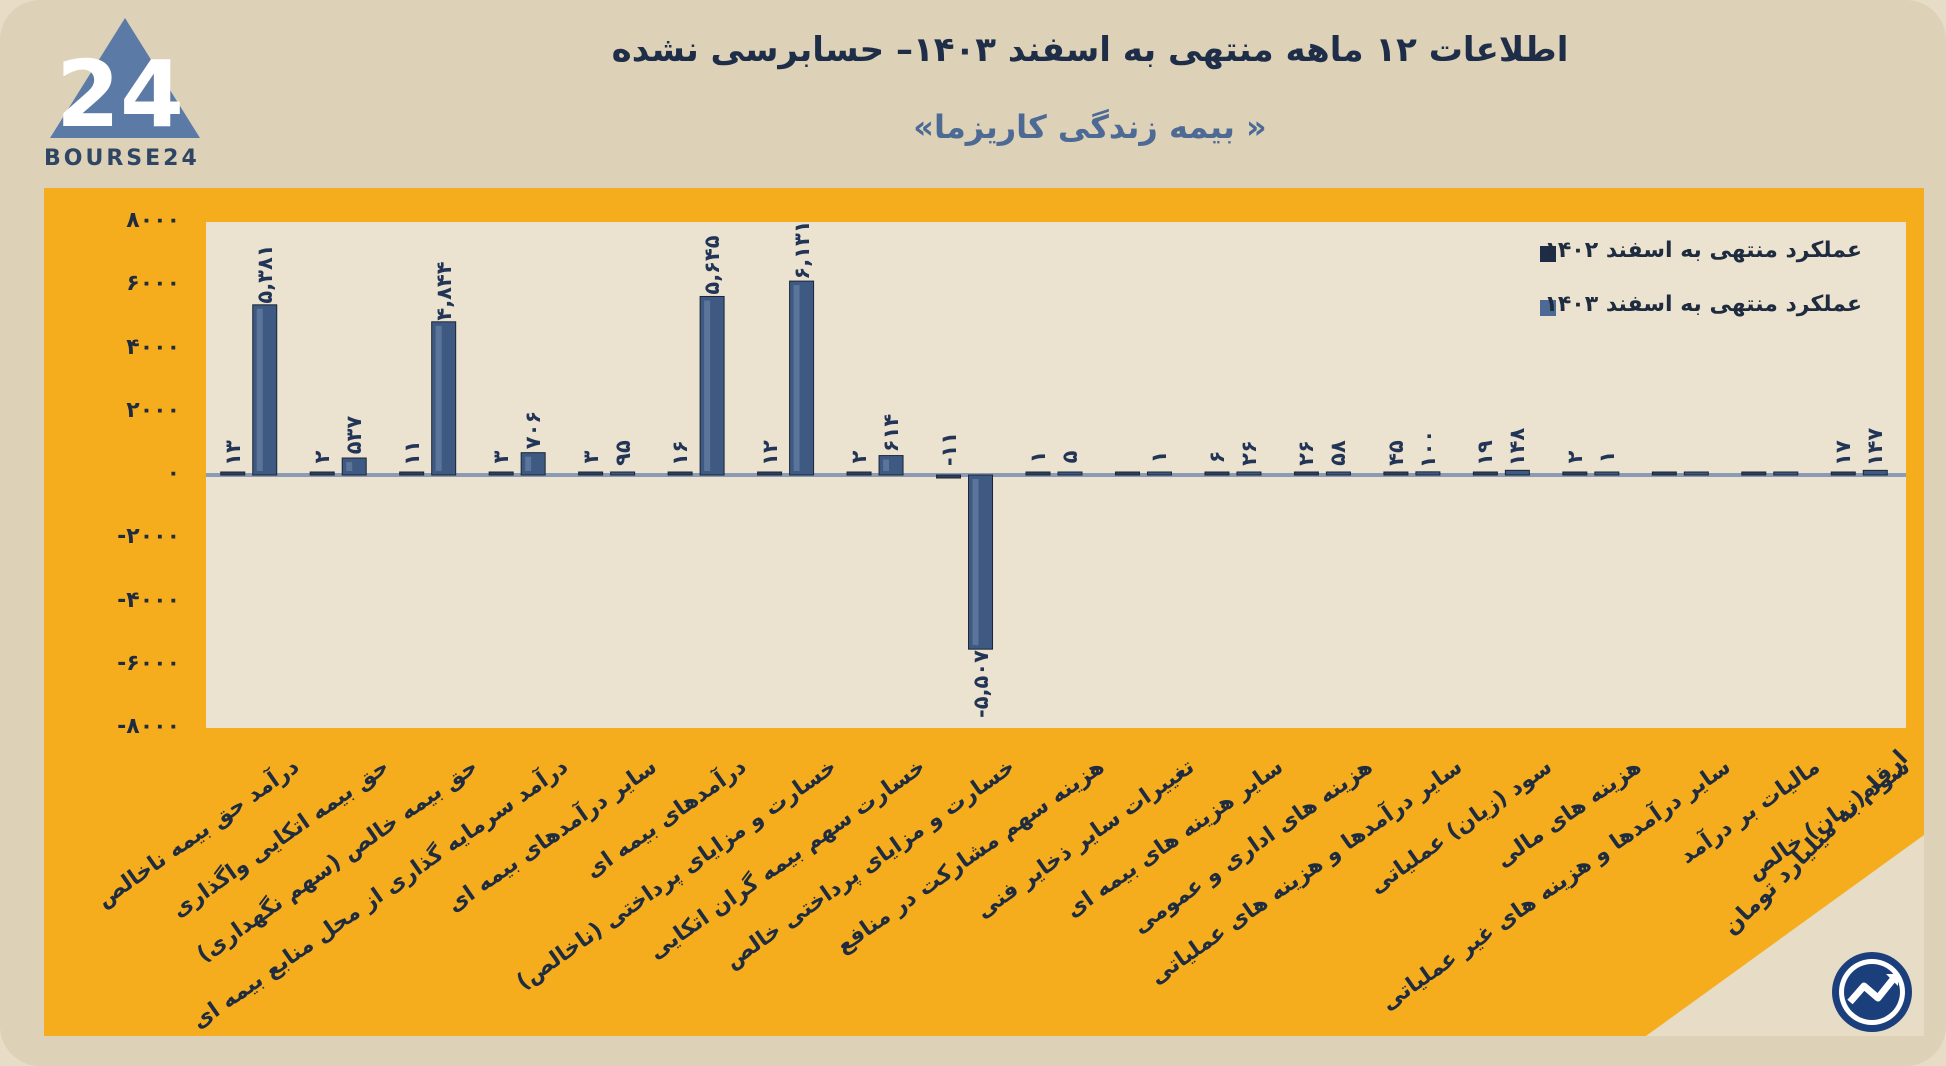  I want to click on value-label: -۵,۵۰۷, so click(980, 684).